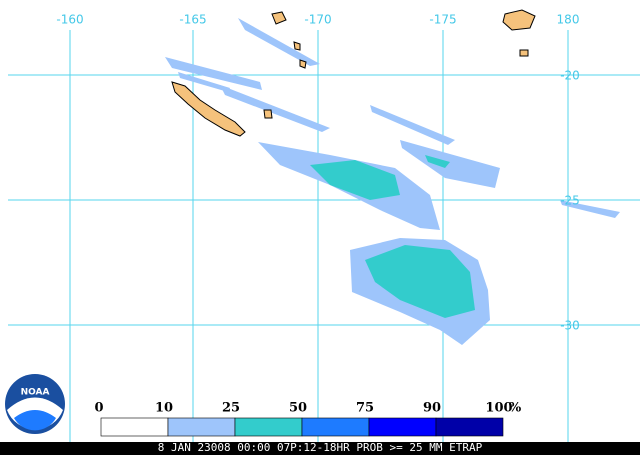  I want to click on footer-bar, so click(320, 448).